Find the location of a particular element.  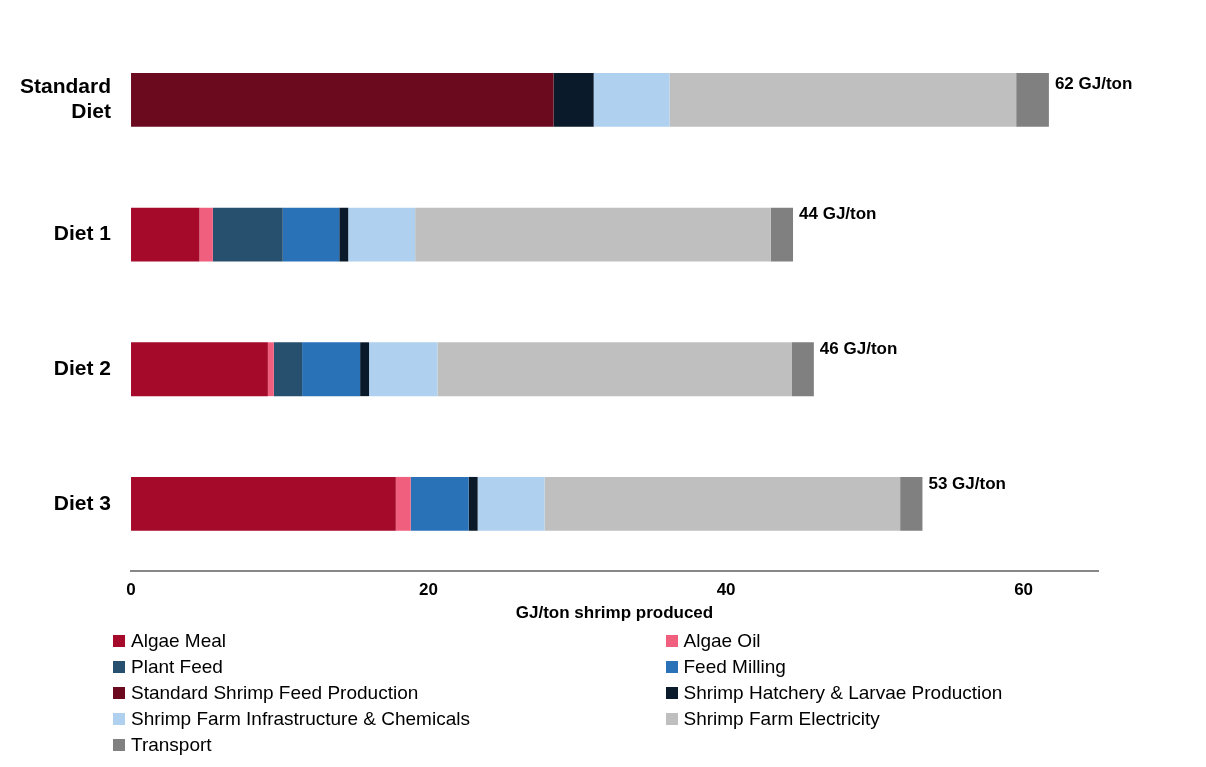

legend-label: Feed Milling is located at coordinates (734, 667).